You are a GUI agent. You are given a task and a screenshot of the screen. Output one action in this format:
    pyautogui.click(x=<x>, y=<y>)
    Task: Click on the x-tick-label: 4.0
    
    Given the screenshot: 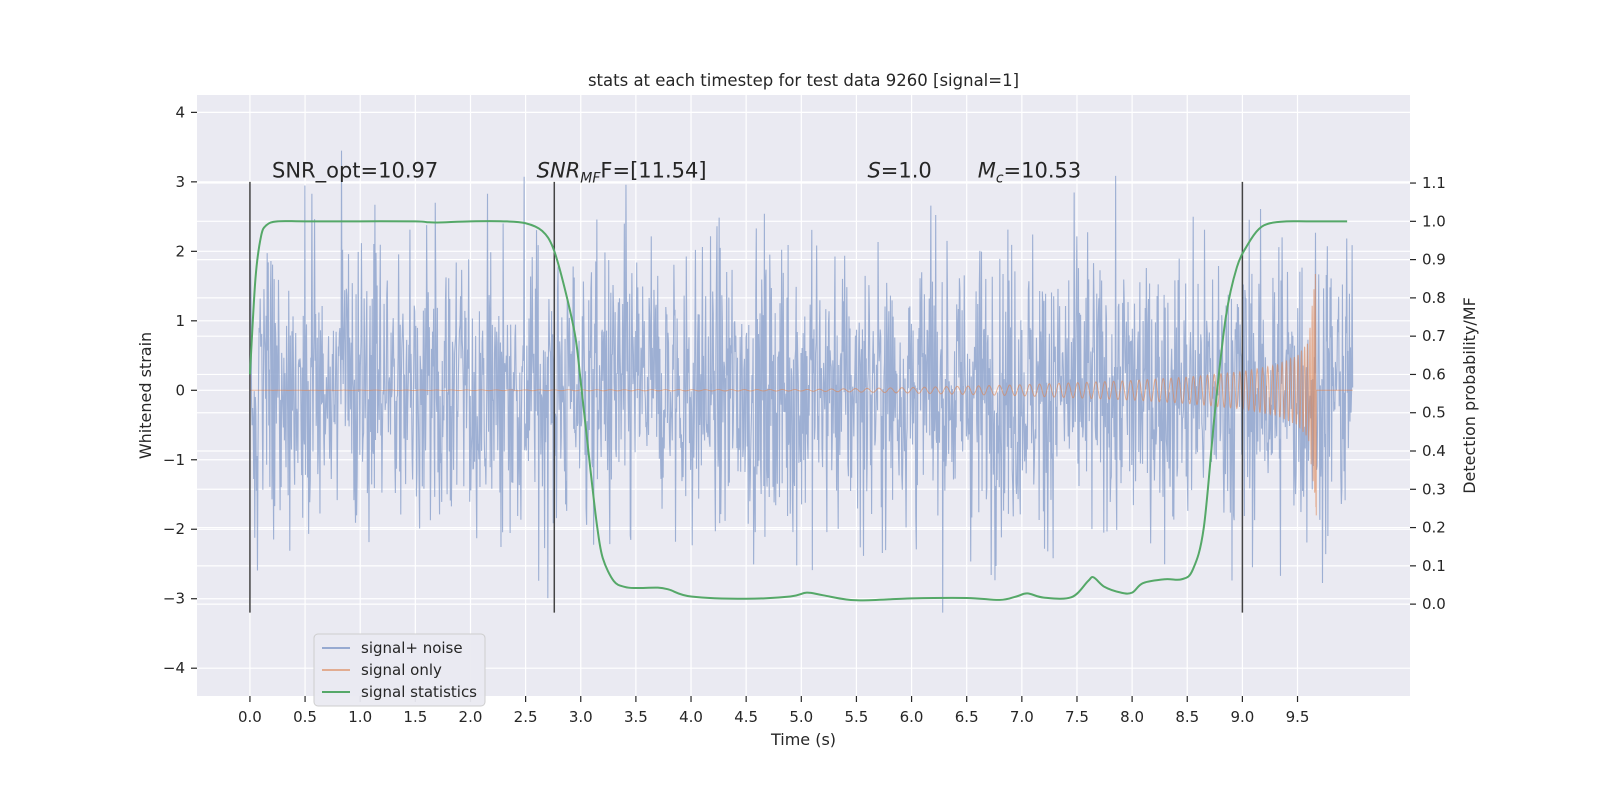 What is the action you would take?
    pyautogui.click(x=691, y=717)
    